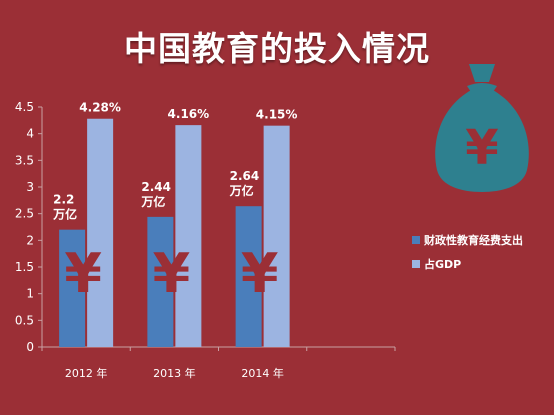 Image resolution: width=554 pixels, height=415 pixels. Describe the element at coordinates (30, 187) in the screenshot. I see `y-tick-label: 3` at that location.